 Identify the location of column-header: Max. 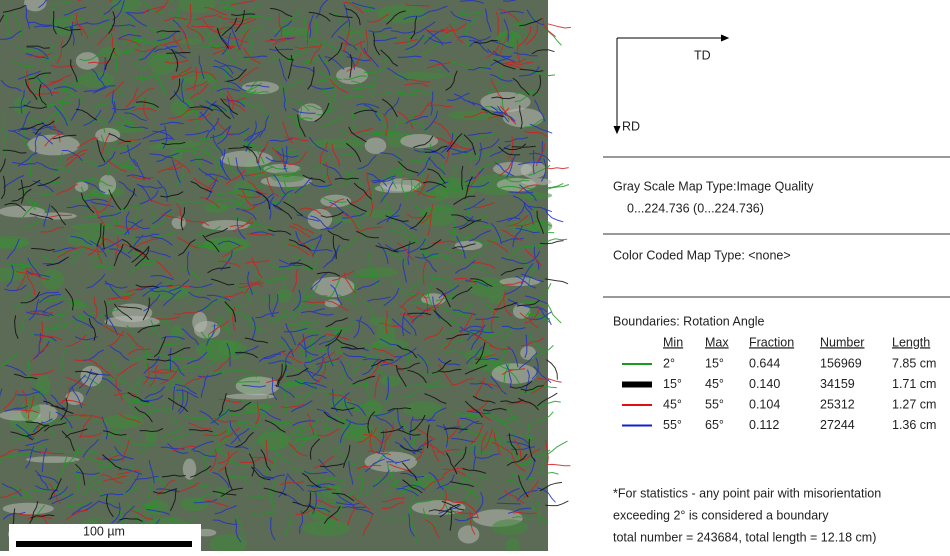
(717, 342).